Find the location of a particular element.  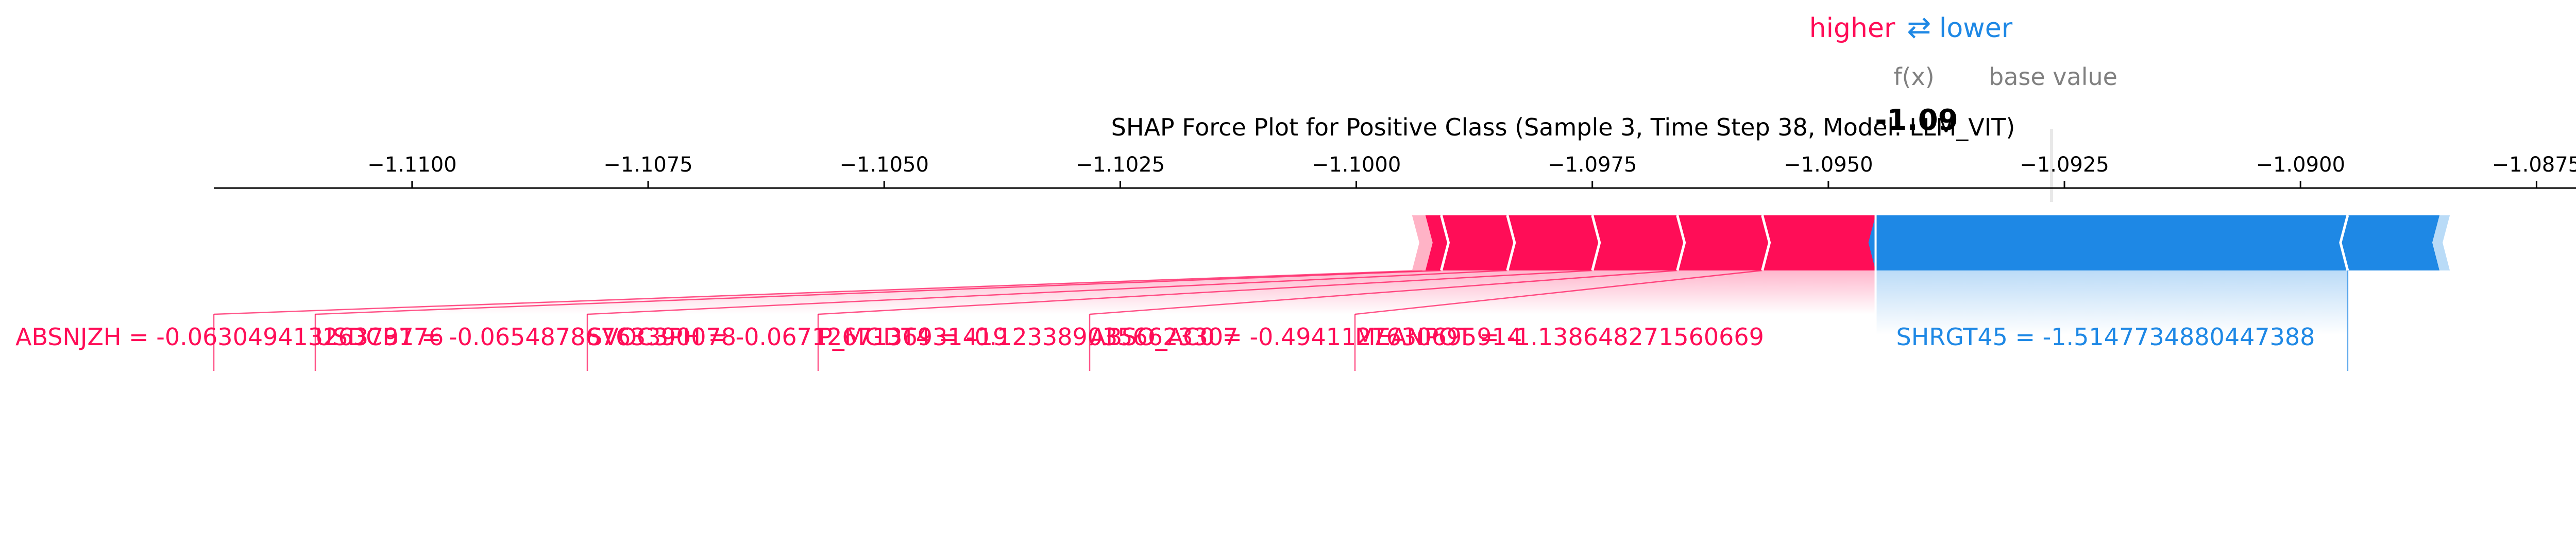

x-tick-label: −1.0875 is located at coordinates (2534, 165).